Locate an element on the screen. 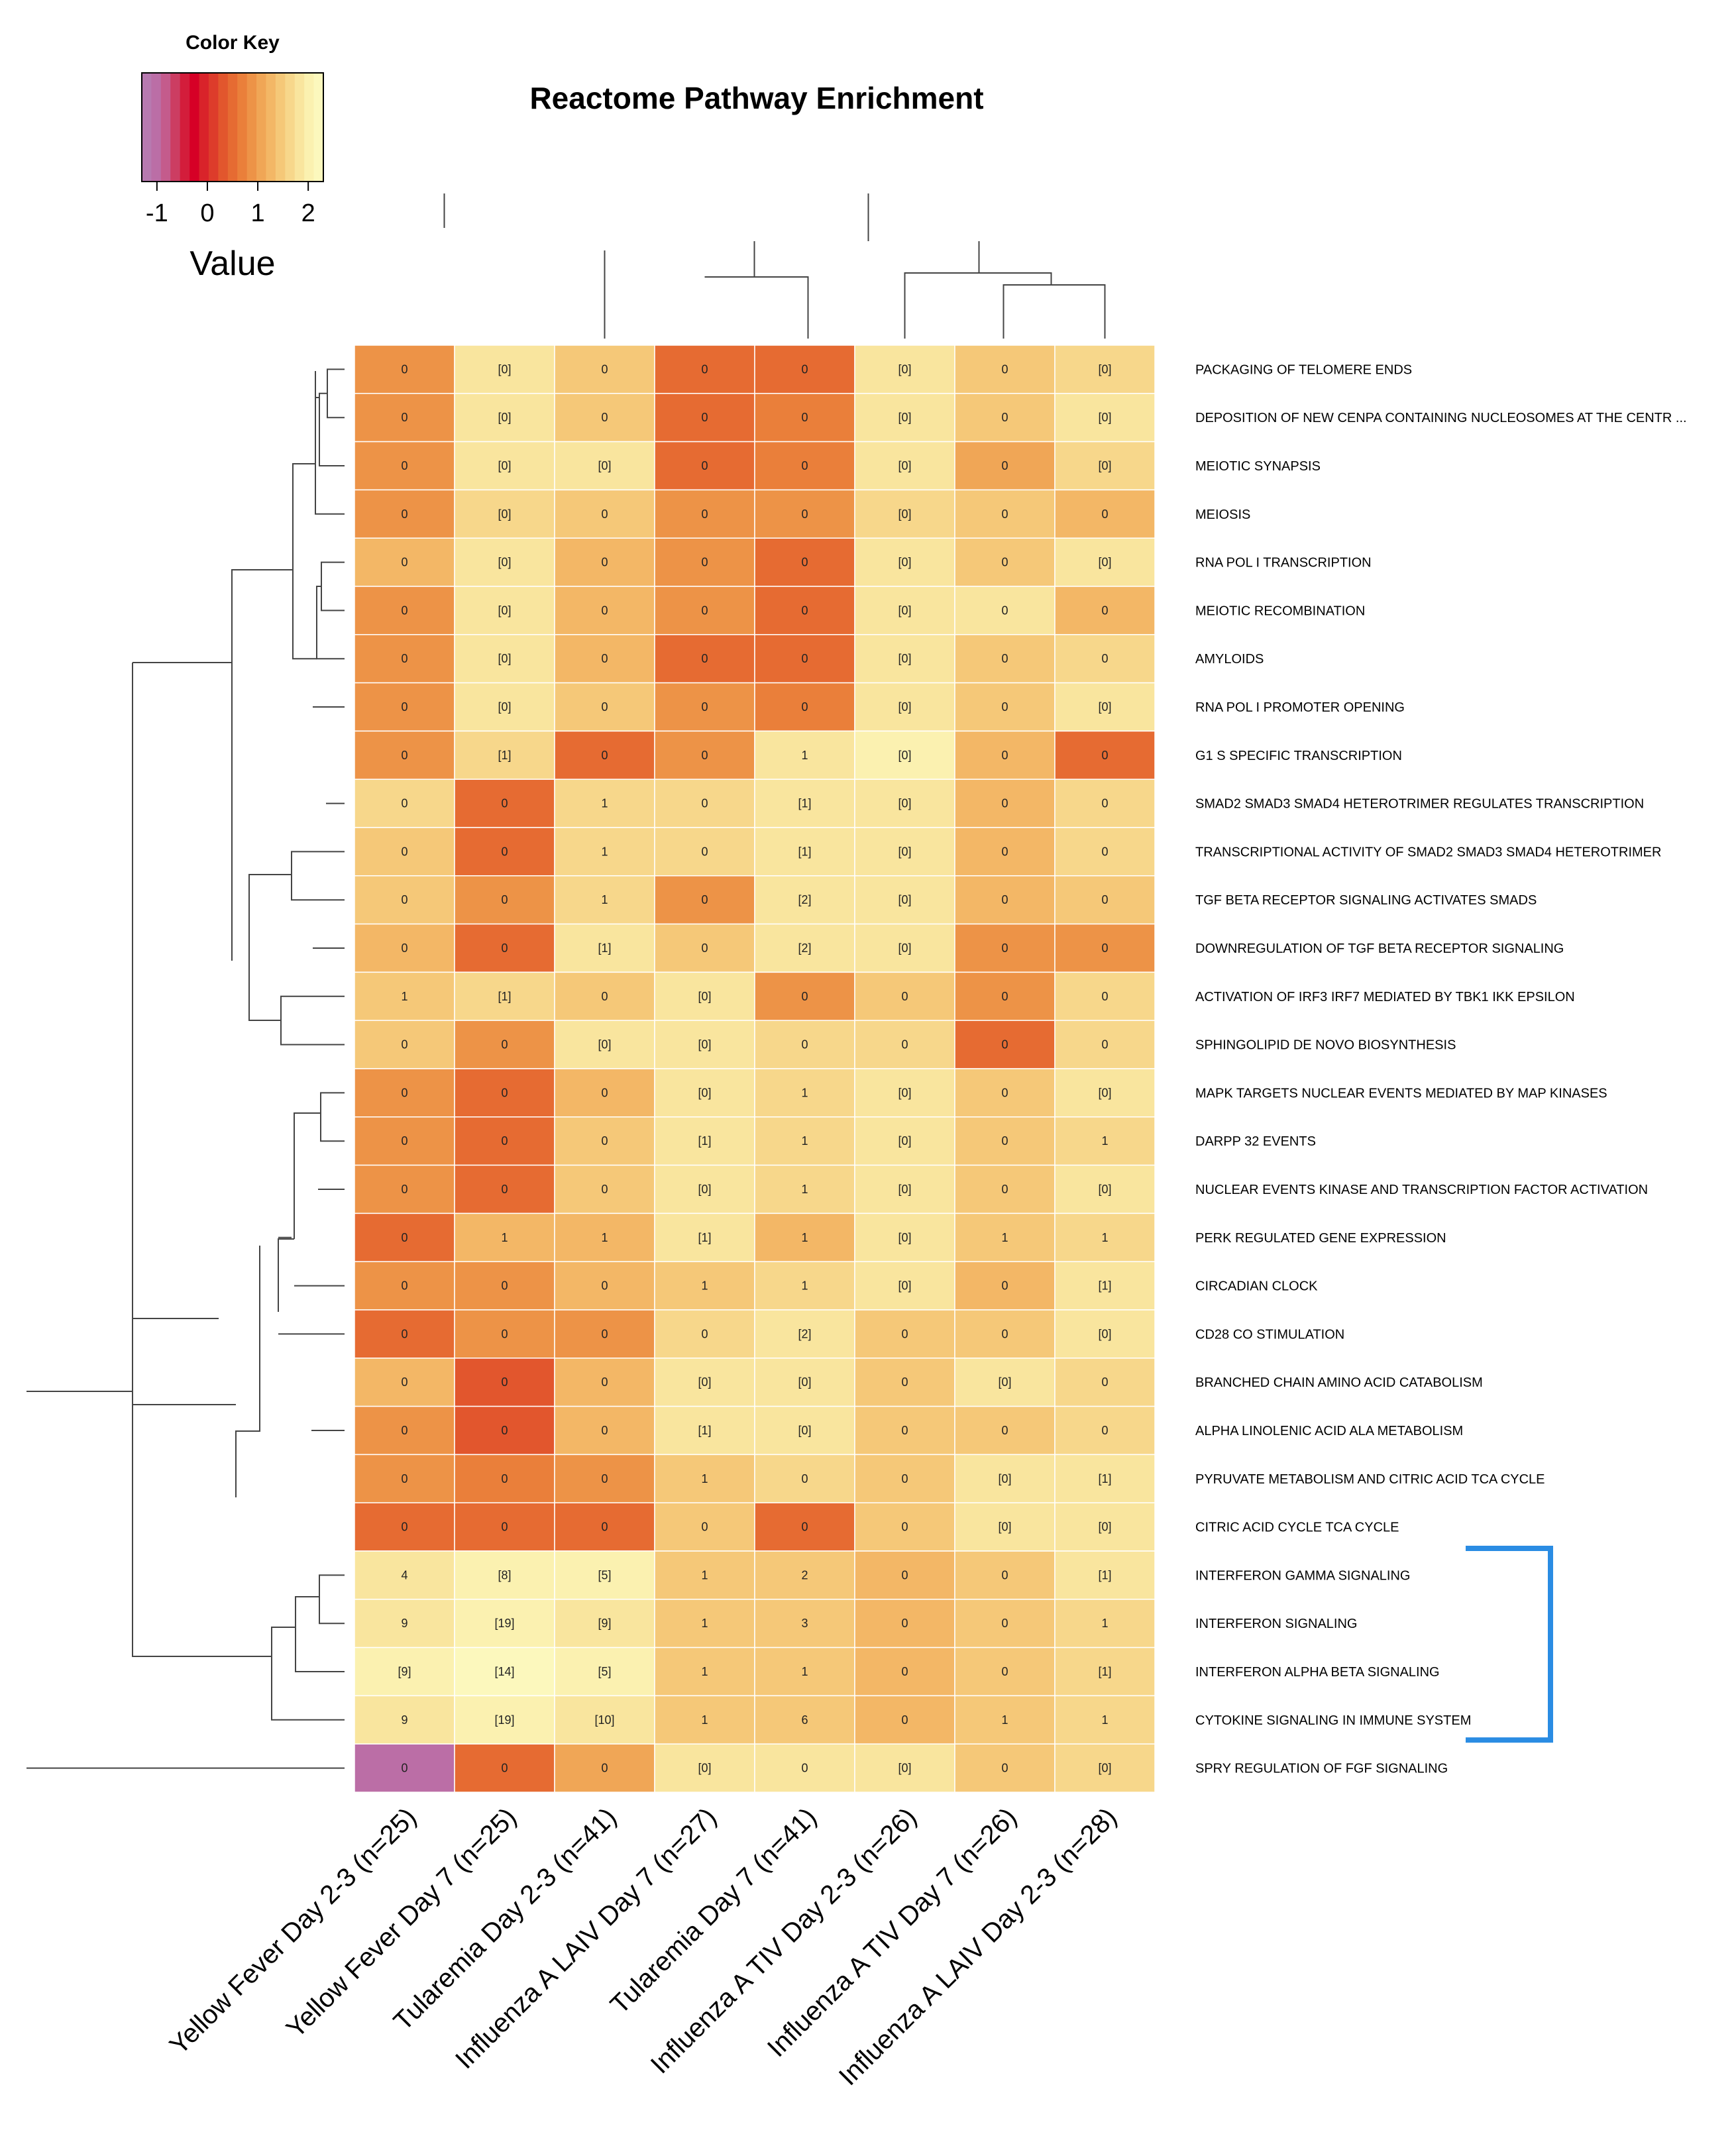  heatmap-cell-label: 9 is located at coordinates (404, 1623).